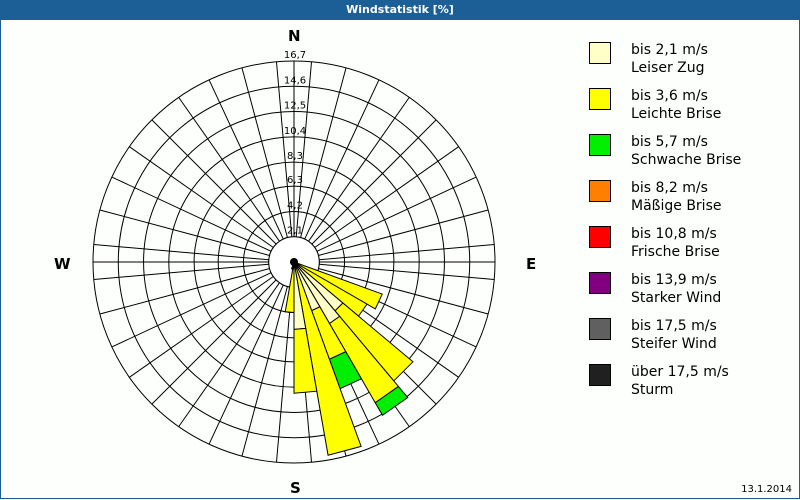  I want to click on ring-label: 6,3, so click(295, 180).